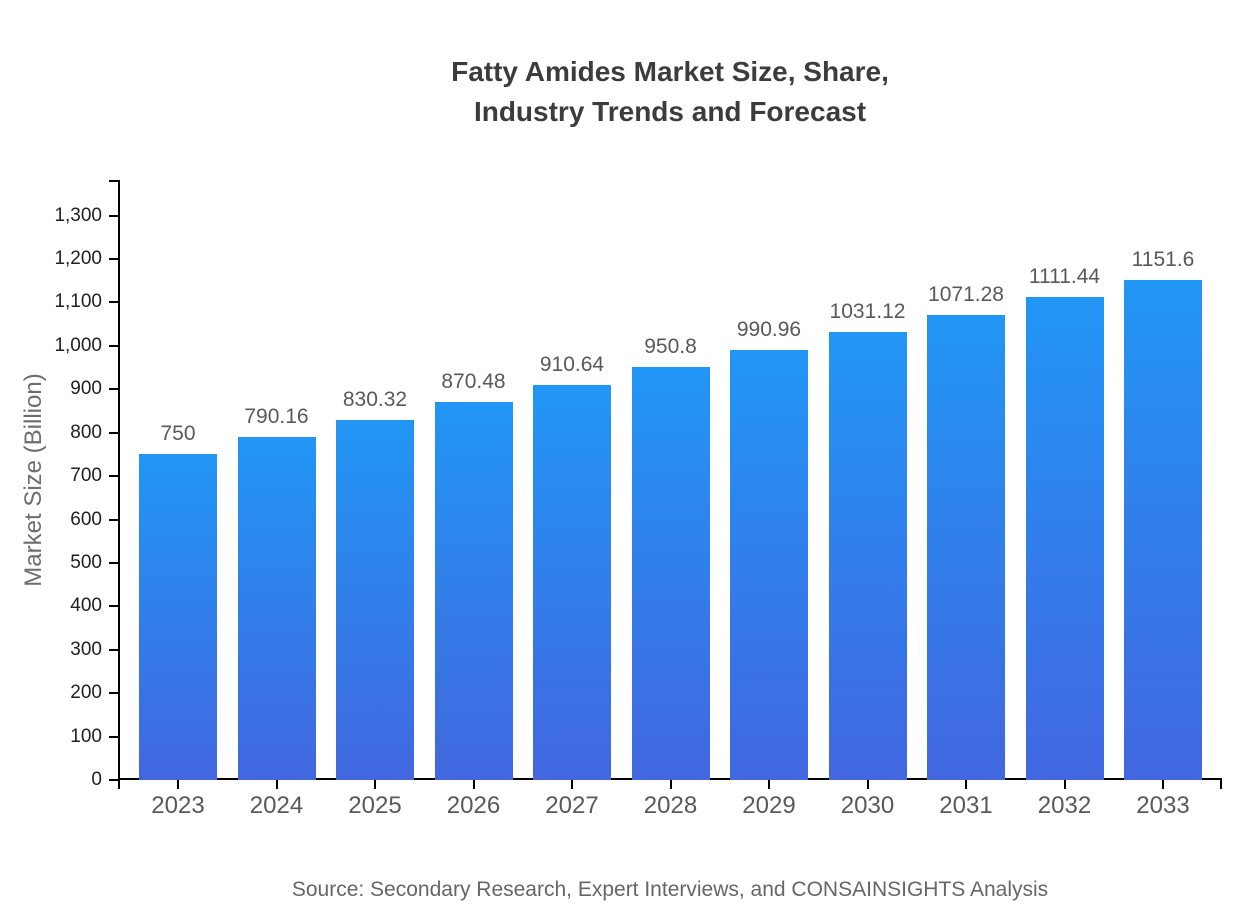 This screenshot has width=1260, height=920. I want to click on x-tick-mark-2024, so click(276, 784).